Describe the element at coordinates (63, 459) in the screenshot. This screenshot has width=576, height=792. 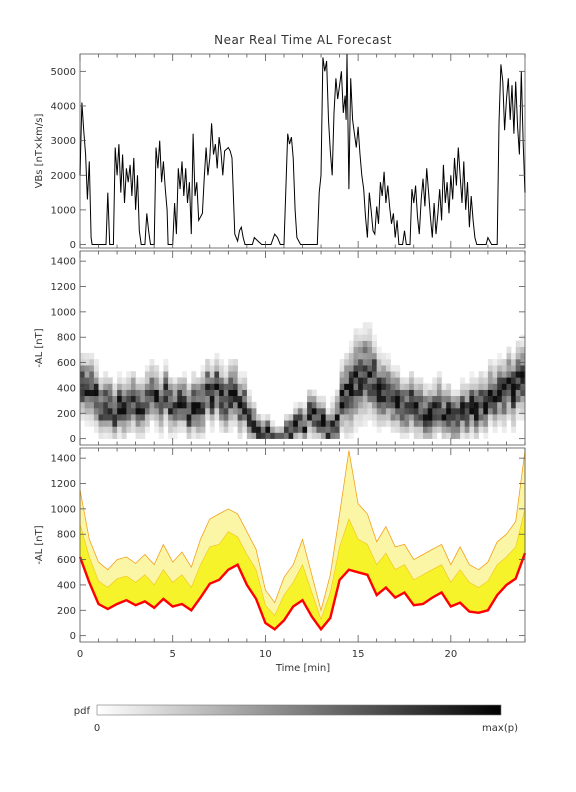
I see `al-forecast-y-tick-label: 1400` at that location.